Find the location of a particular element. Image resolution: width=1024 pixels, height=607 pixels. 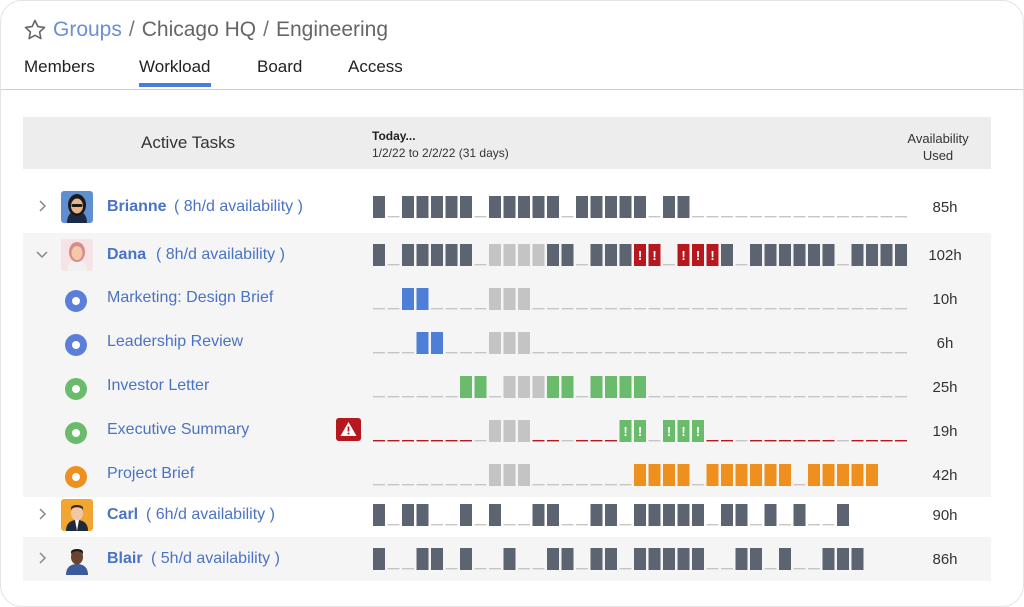

member-row-carl: Carl ( 6h/d availability ) 90h is located at coordinates (507, 515).